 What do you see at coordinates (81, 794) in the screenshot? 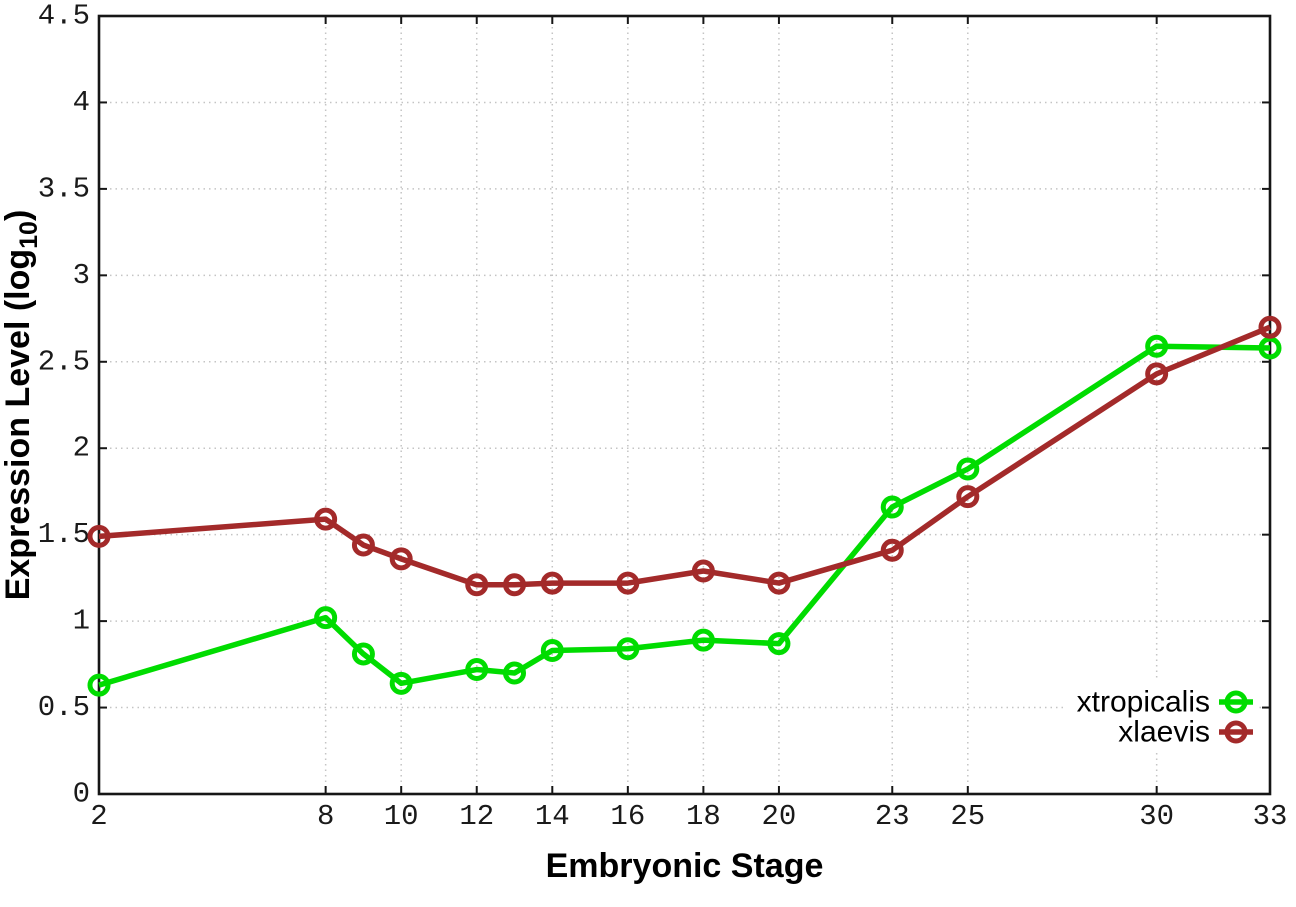
I see `y-tick-label-0: 0` at bounding box center [81, 794].